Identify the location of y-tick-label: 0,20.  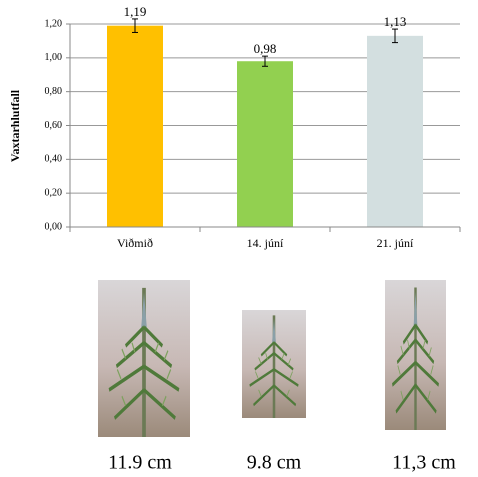
(54, 192).